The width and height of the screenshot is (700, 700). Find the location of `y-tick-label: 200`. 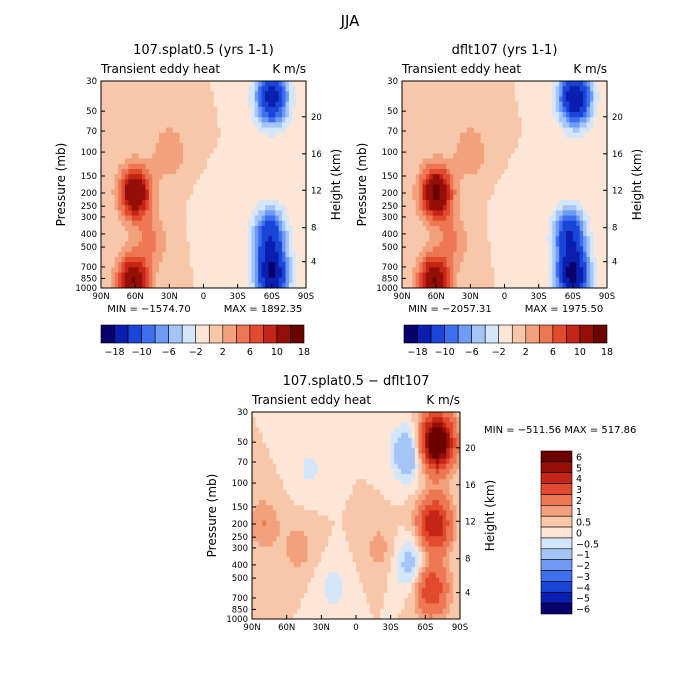

y-tick-label: 200 is located at coordinates (390, 194).